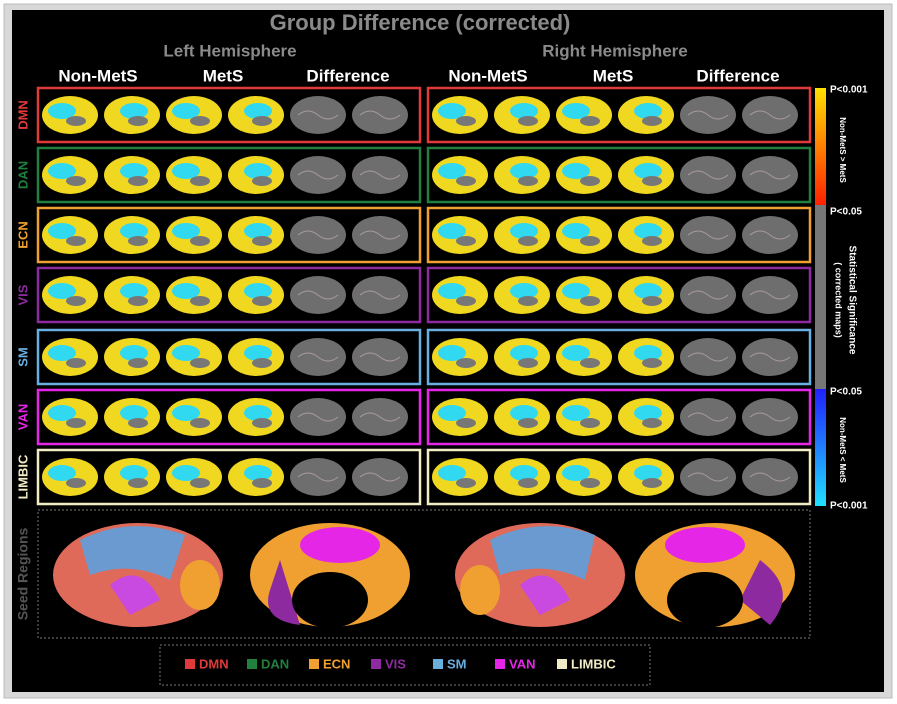 Image resolution: width=897 pixels, height=704 pixels. I want to click on legend-label: VIS, so click(395, 663).